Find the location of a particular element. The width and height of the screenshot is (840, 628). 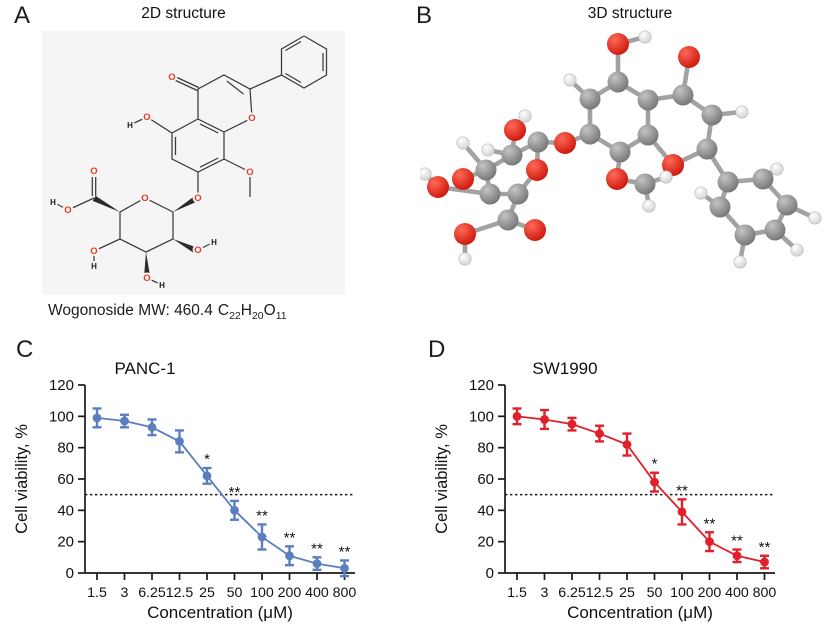

panel-b-label: B is located at coordinates (424, 15).